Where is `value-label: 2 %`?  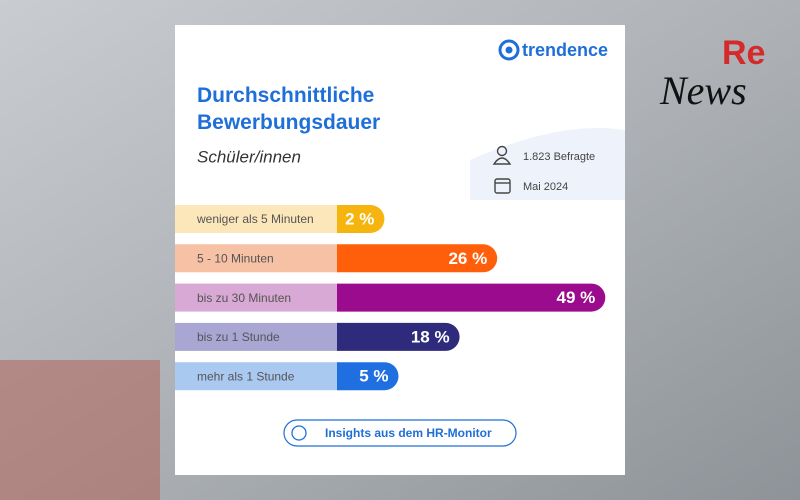 value-label: 2 % is located at coordinates (359, 218).